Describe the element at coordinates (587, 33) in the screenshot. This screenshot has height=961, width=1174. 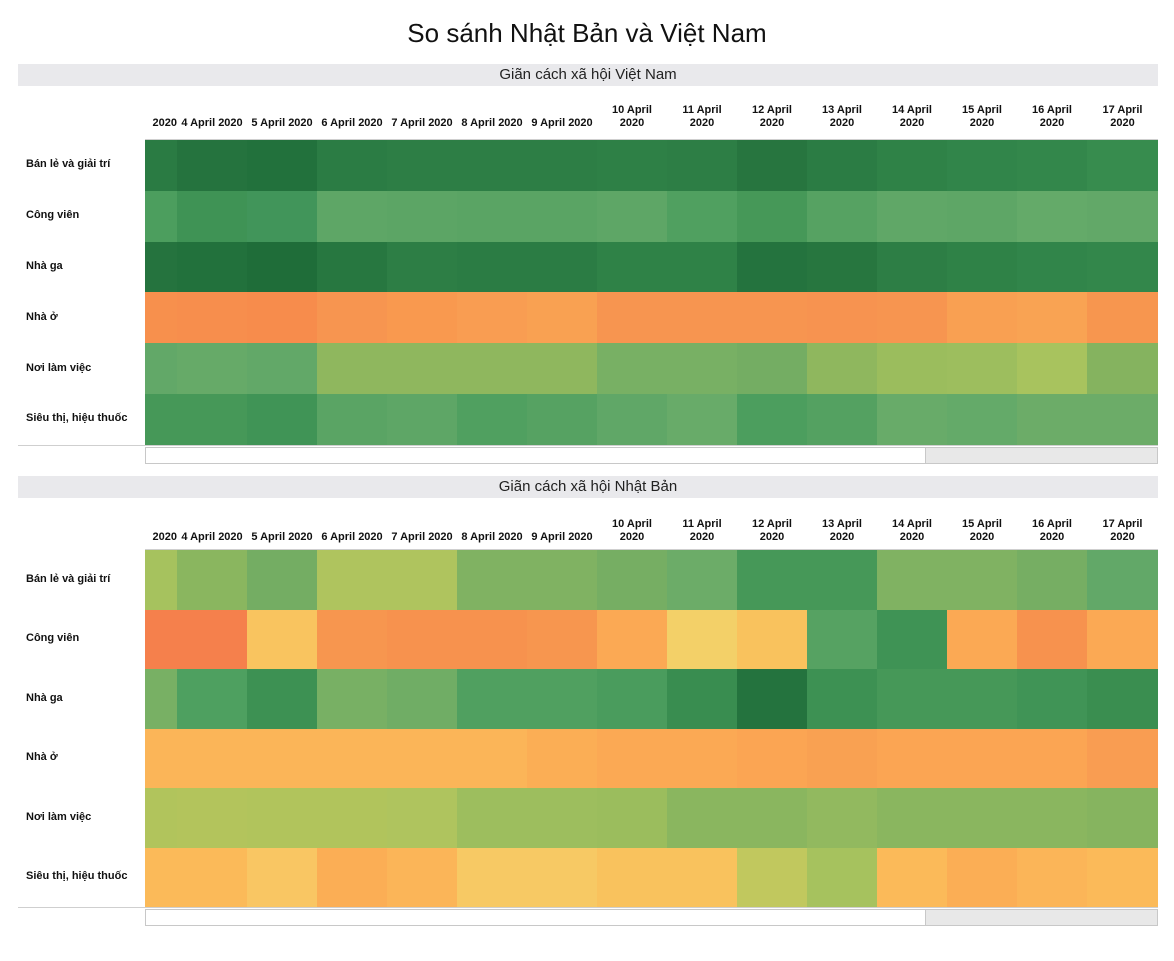
I see `page-title: So sánh Nhật Bản và Việt Nam` at that location.